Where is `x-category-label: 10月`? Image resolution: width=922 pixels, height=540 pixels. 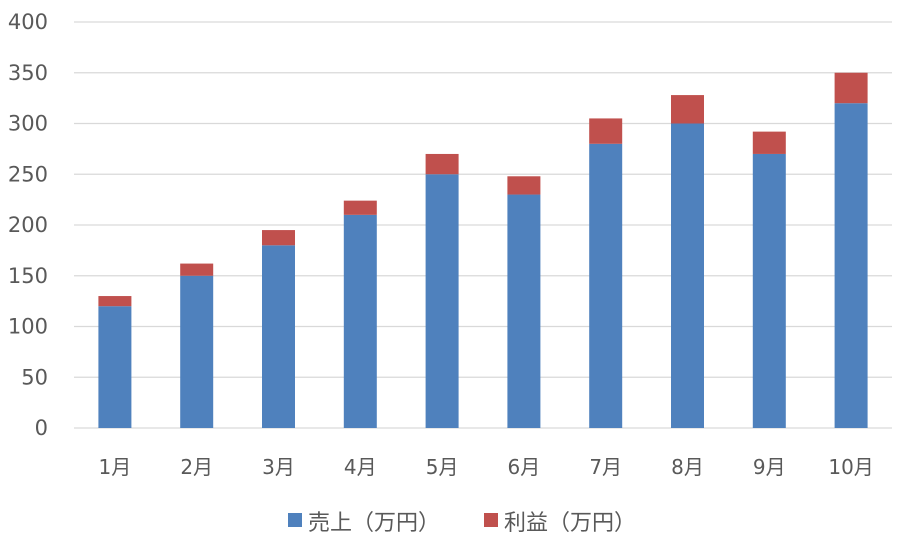 x-category-label: 10月 is located at coordinates (850, 467).